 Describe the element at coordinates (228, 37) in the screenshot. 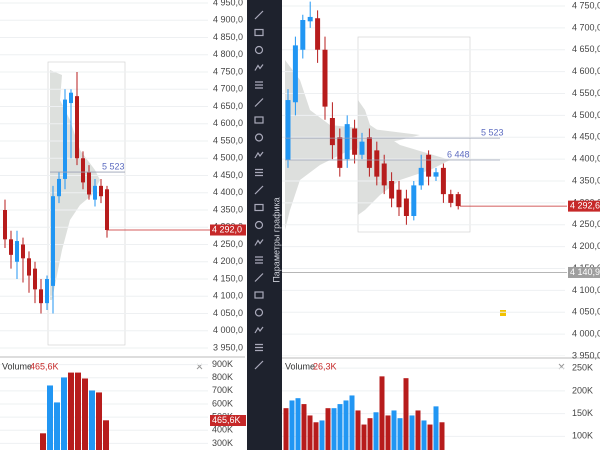

I see `y-tick-label: 4 850,0` at that location.